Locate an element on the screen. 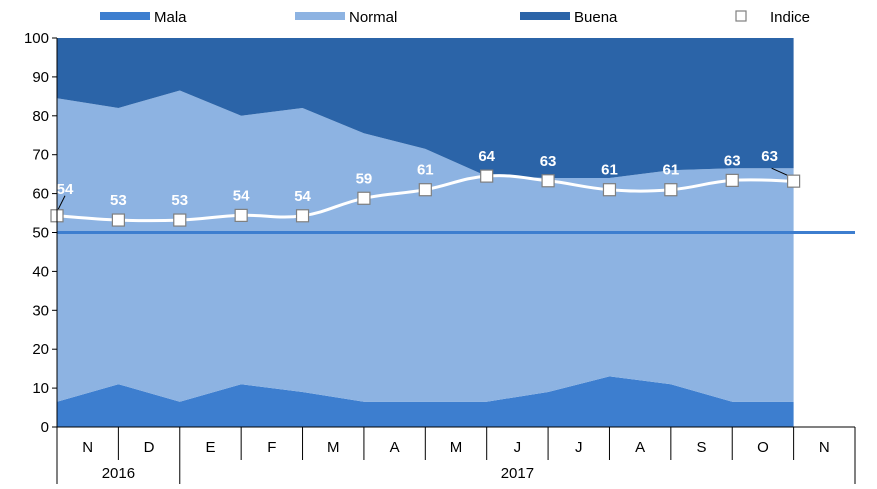 The height and width of the screenshot is (489, 877). y-tick-label: 30 is located at coordinates (40, 310).